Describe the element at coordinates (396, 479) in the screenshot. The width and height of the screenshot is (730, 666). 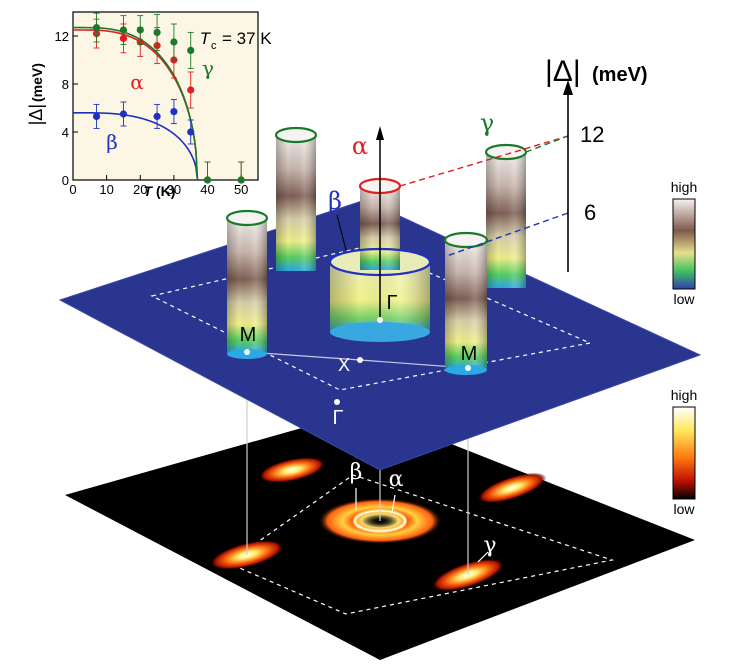
I see `lower-alpha-label: α` at that location.